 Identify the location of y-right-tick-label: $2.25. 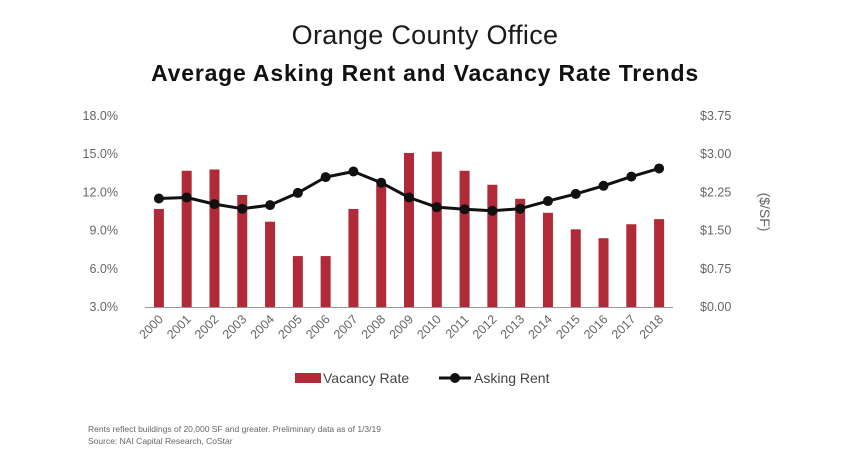
(715, 192).